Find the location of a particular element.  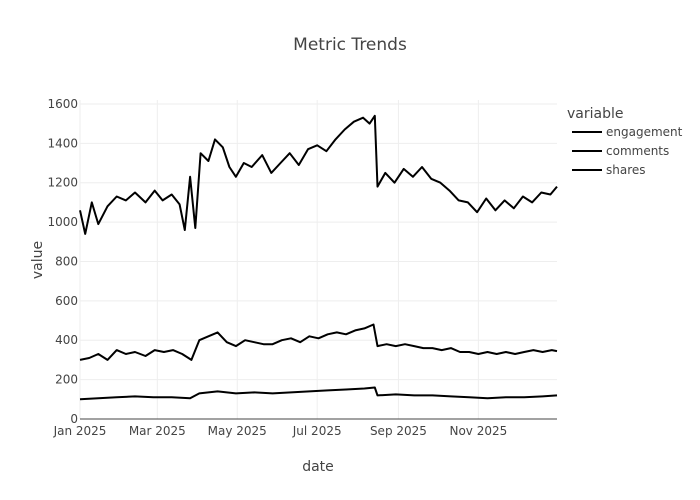

x-axis-label: date is located at coordinates (318, 467).